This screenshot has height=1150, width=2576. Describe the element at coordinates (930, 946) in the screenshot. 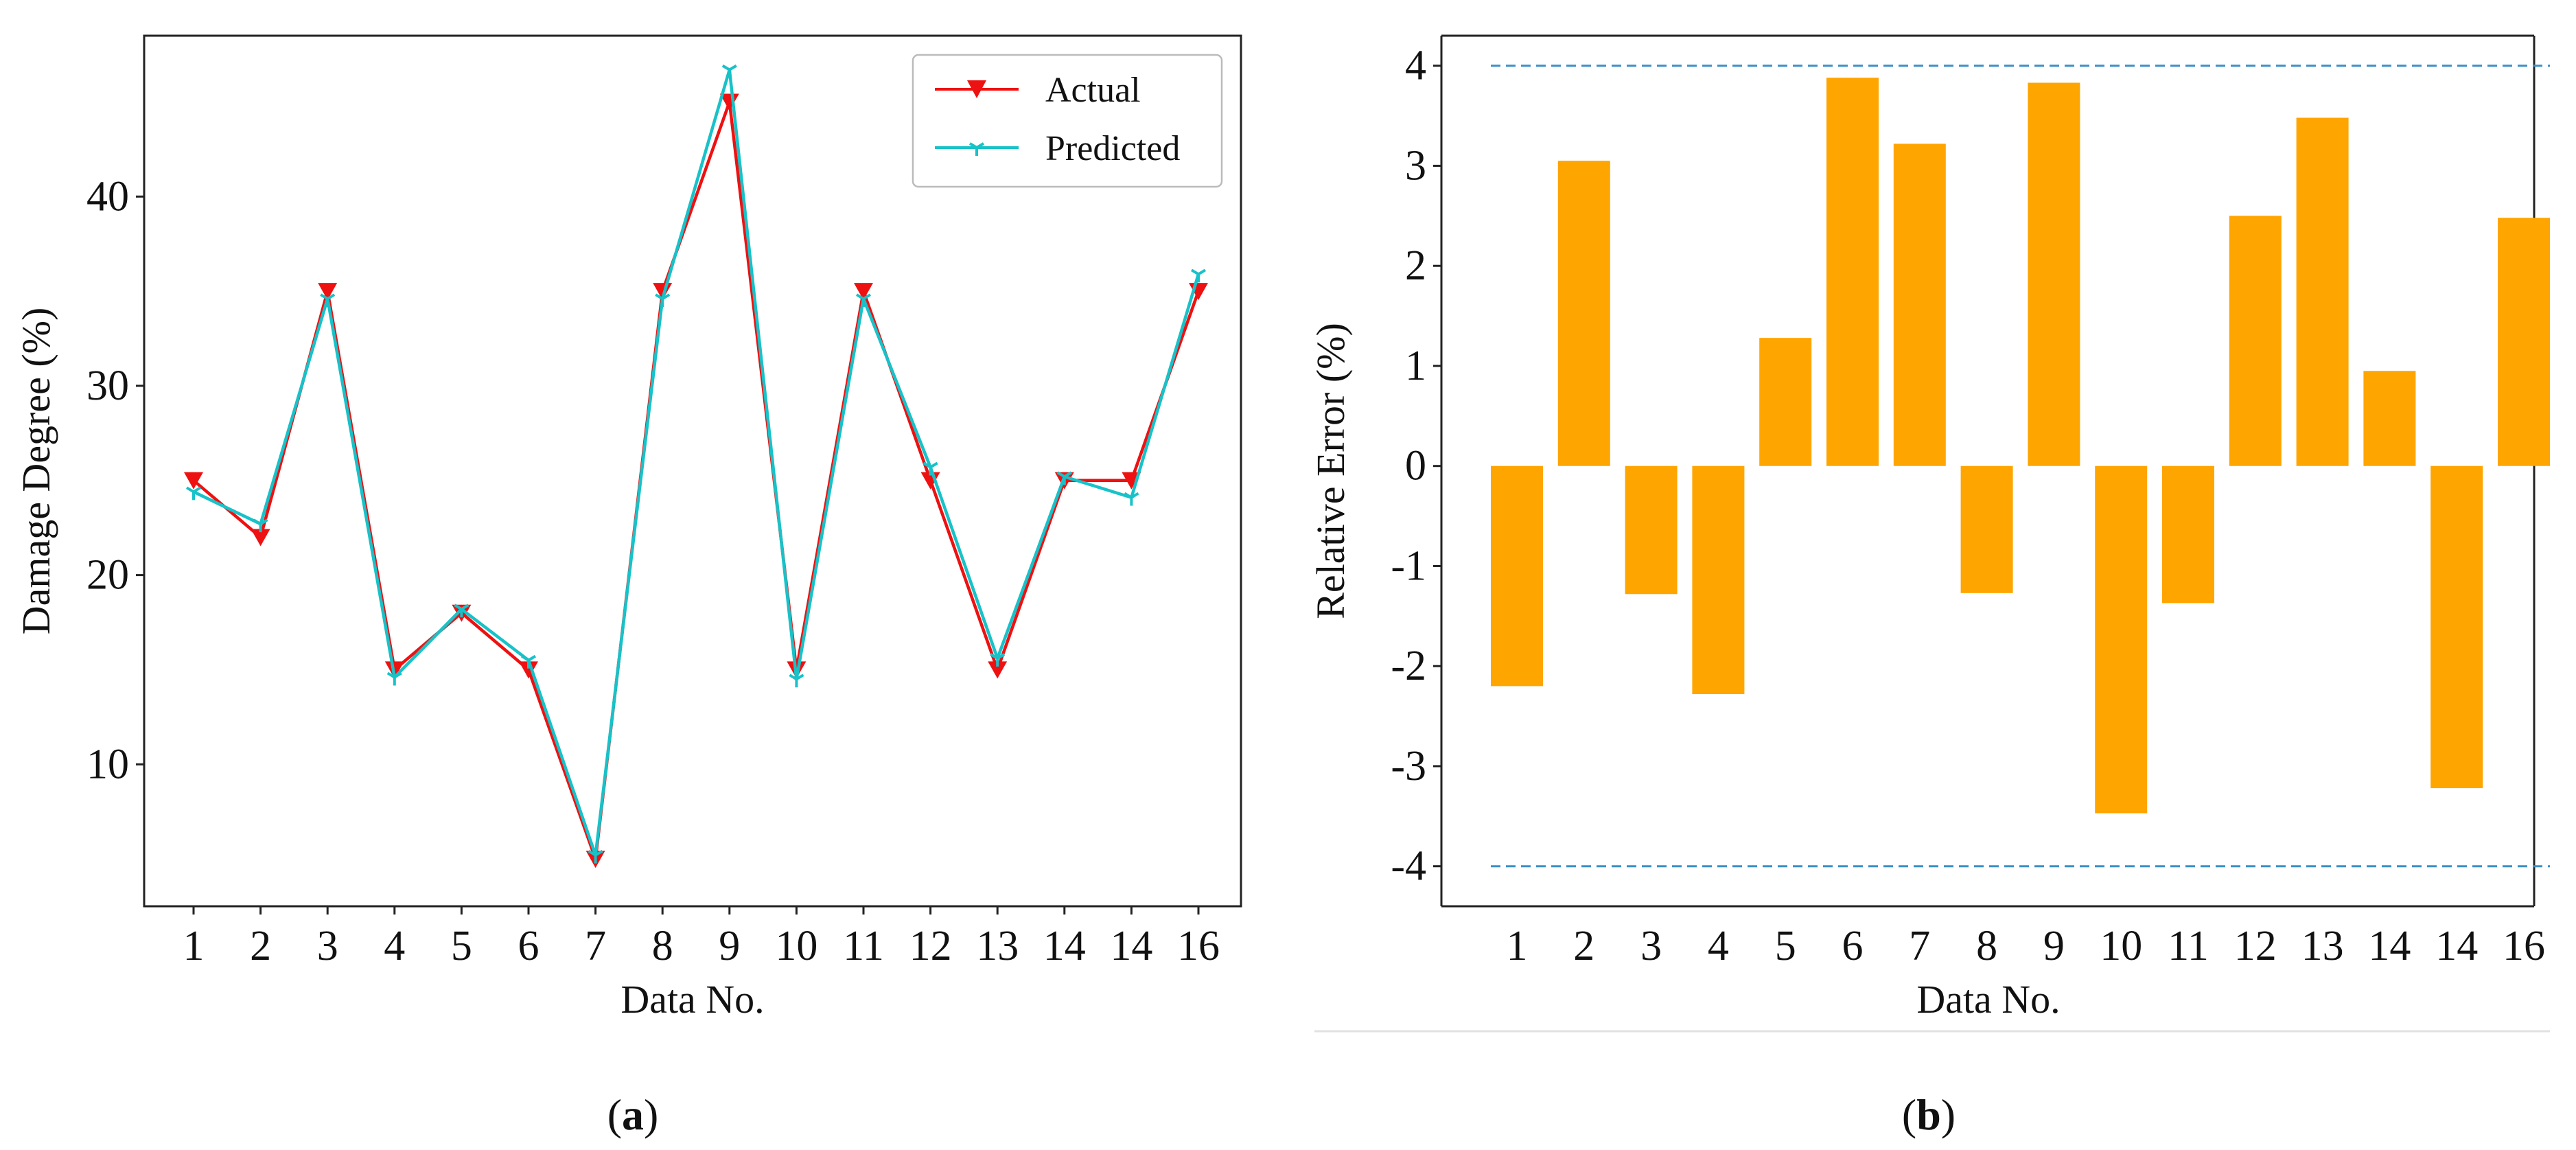

I see `x-tick-label-a-11: 12` at that location.